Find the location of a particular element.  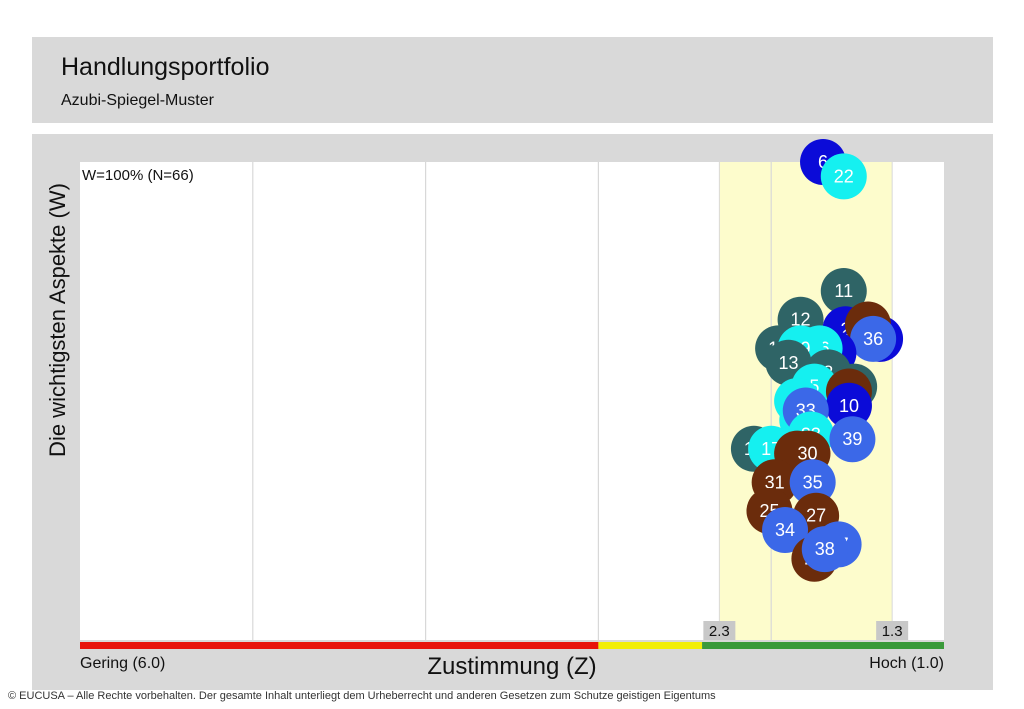

range-label: 2.3 is located at coordinates (719, 631).